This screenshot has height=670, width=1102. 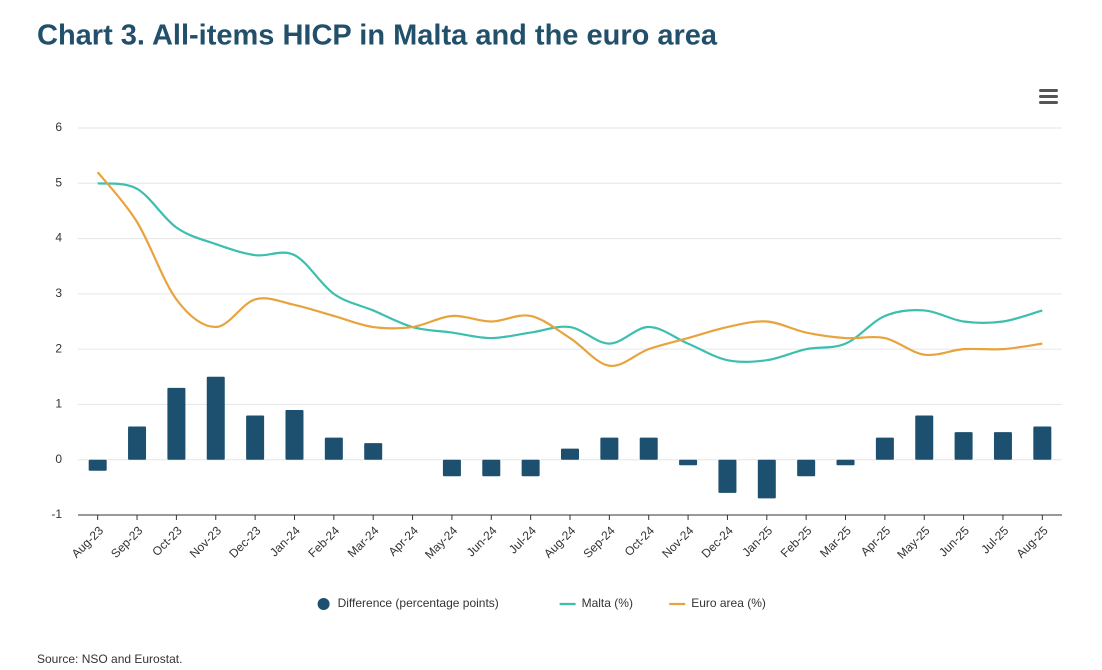 I want to click on y-tick-label: 6, so click(x=58, y=127).